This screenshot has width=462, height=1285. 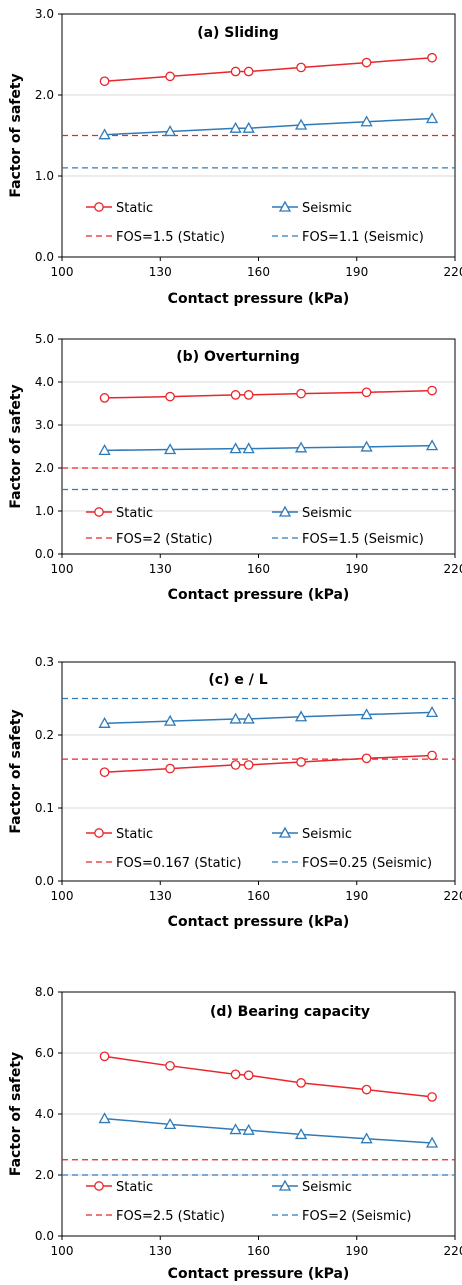 What do you see at coordinates (44, 339) in the screenshot?
I see `y-tick-label: 5.0` at bounding box center [44, 339].